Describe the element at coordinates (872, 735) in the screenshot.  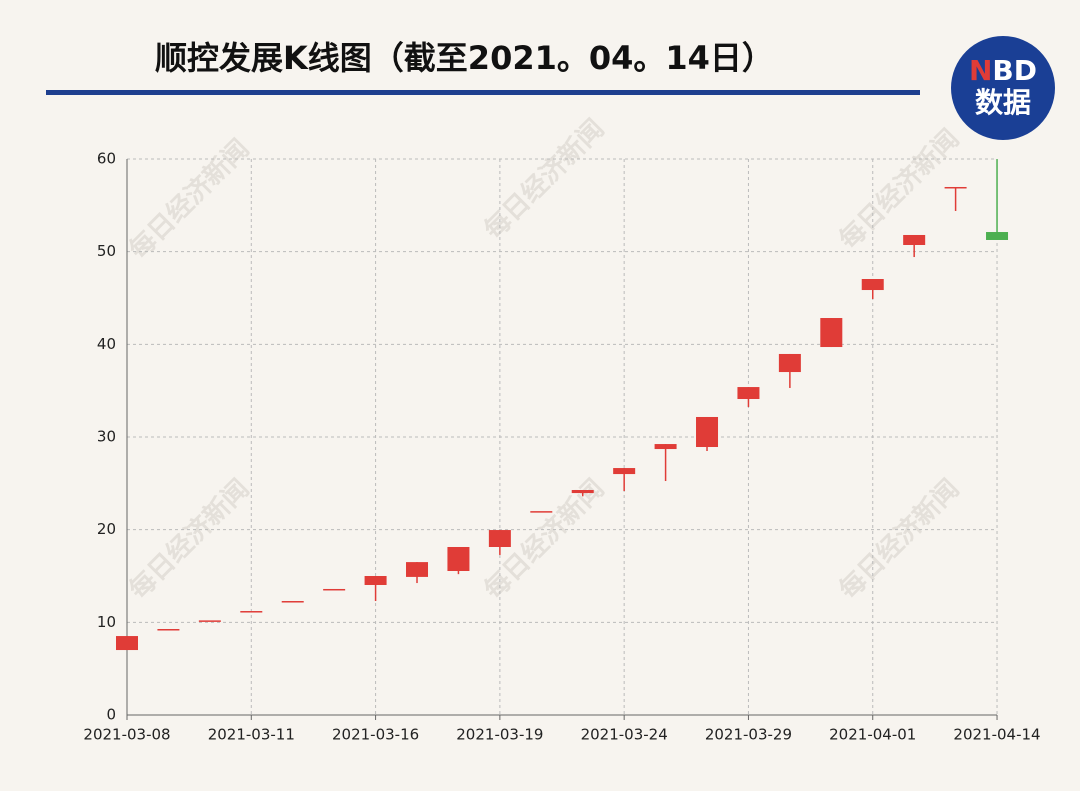
I see `x-tick-label: 2021-04-01` at that location.